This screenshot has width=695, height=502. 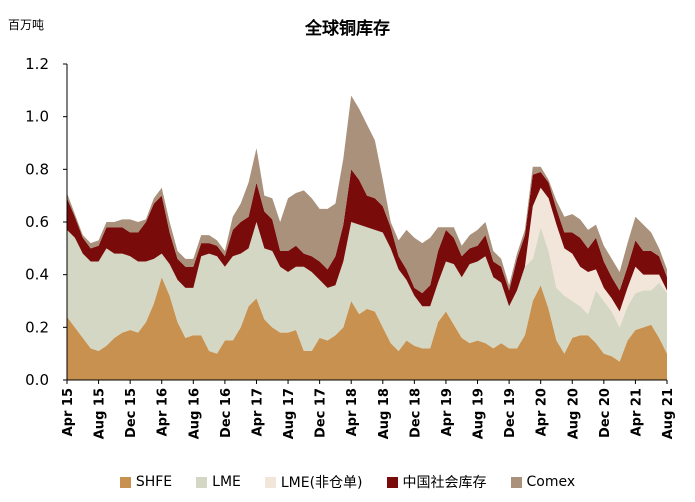 I want to click on legend-item-comex: Comex, so click(x=543, y=482).